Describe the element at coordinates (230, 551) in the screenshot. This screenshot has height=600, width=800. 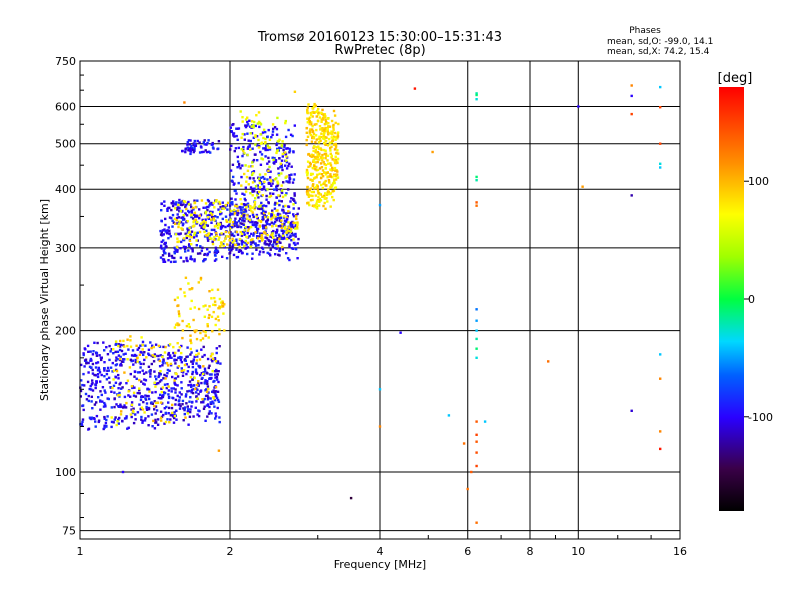
I see `x-tick-label: 2` at that location.